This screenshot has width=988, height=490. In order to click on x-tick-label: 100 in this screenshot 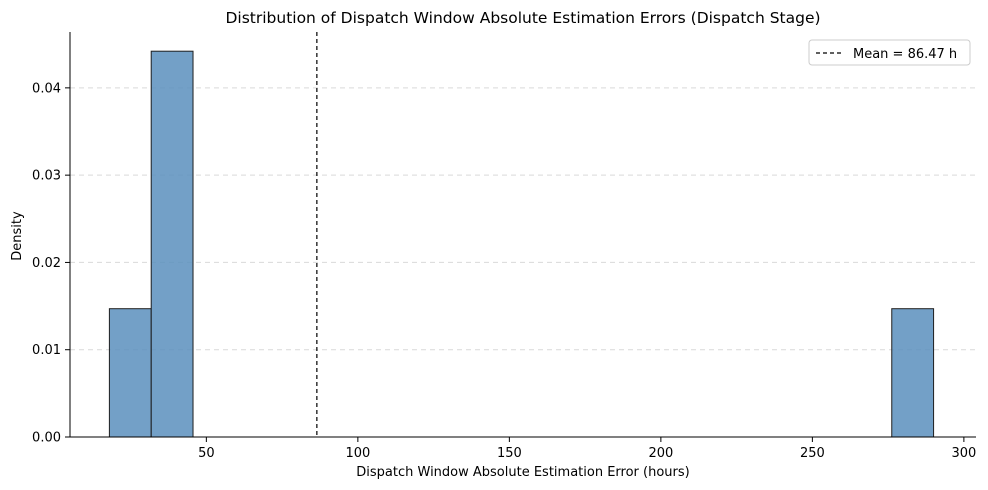, I will do `click(357, 453)`.